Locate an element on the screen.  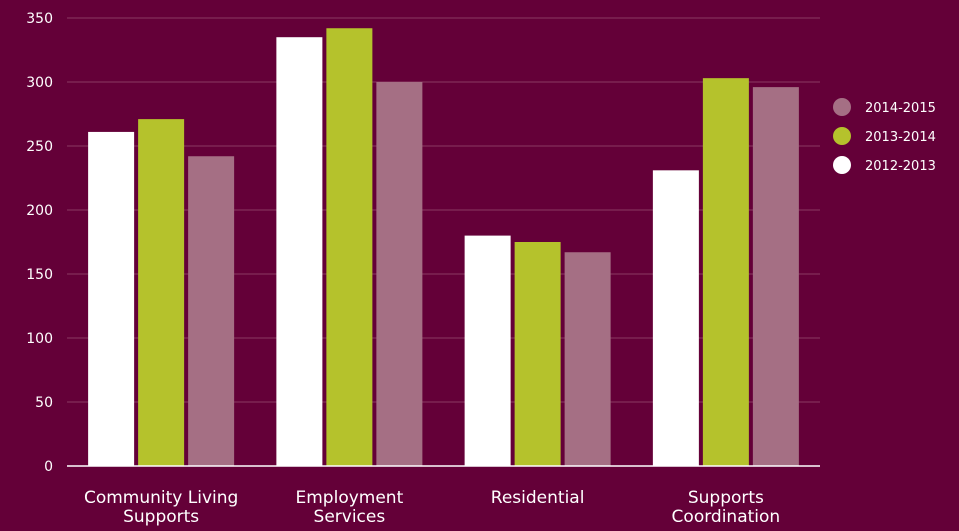
y-tick-label: 250 is located at coordinates (39, 147).